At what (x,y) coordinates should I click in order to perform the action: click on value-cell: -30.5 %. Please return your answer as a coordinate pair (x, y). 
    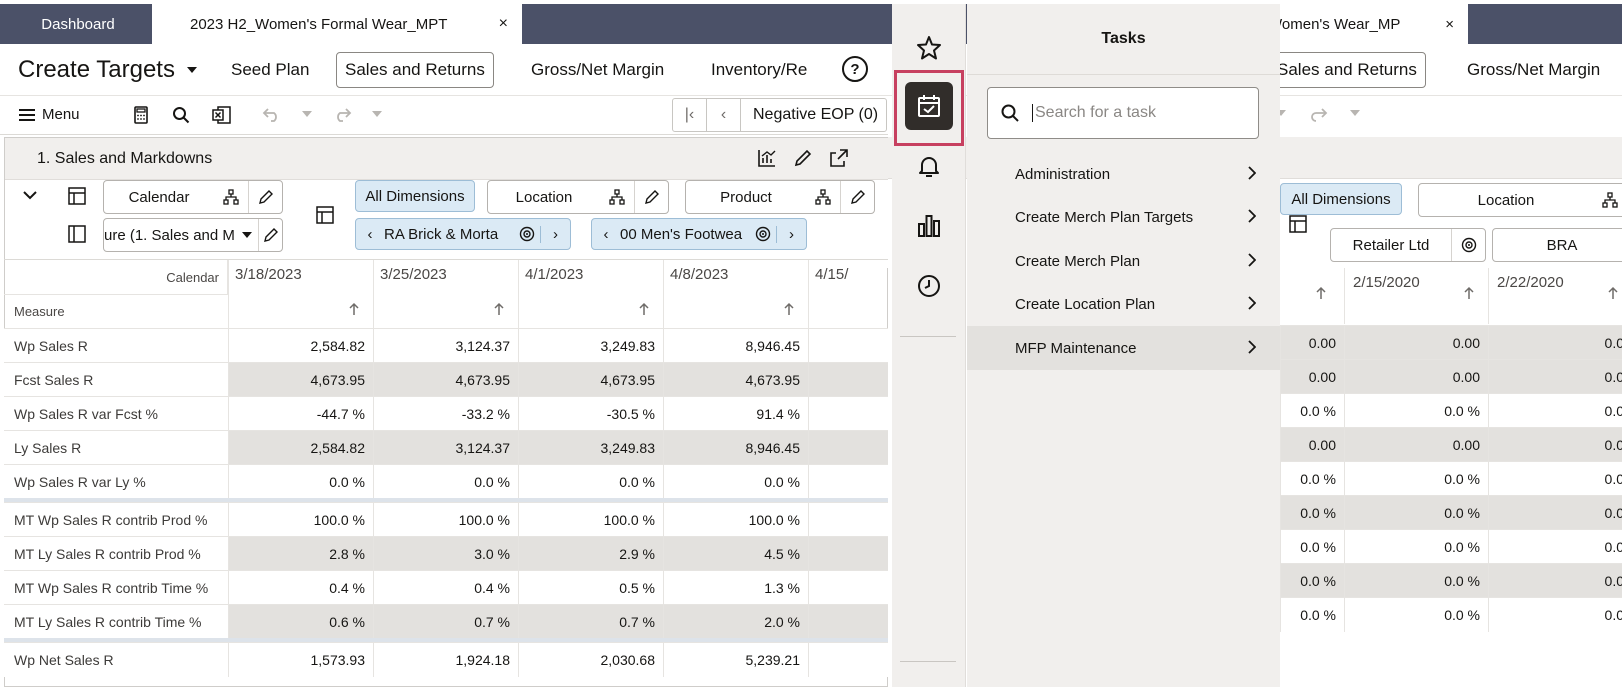
    Looking at the image, I should click on (590, 414).